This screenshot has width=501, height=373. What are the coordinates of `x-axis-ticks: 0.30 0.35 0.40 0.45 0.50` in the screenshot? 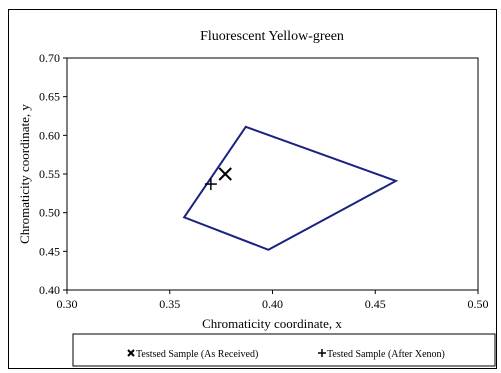 It's located at (273, 300).